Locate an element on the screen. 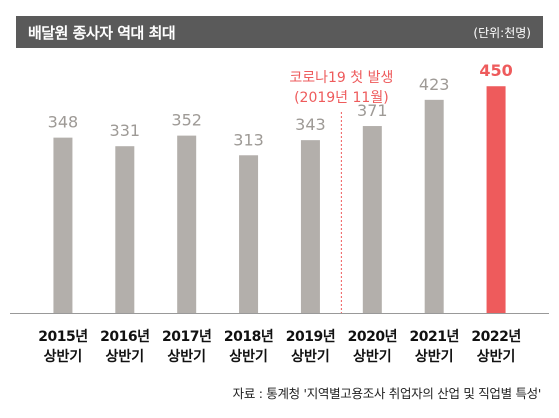  value-label-5: 371 is located at coordinates (372, 110).